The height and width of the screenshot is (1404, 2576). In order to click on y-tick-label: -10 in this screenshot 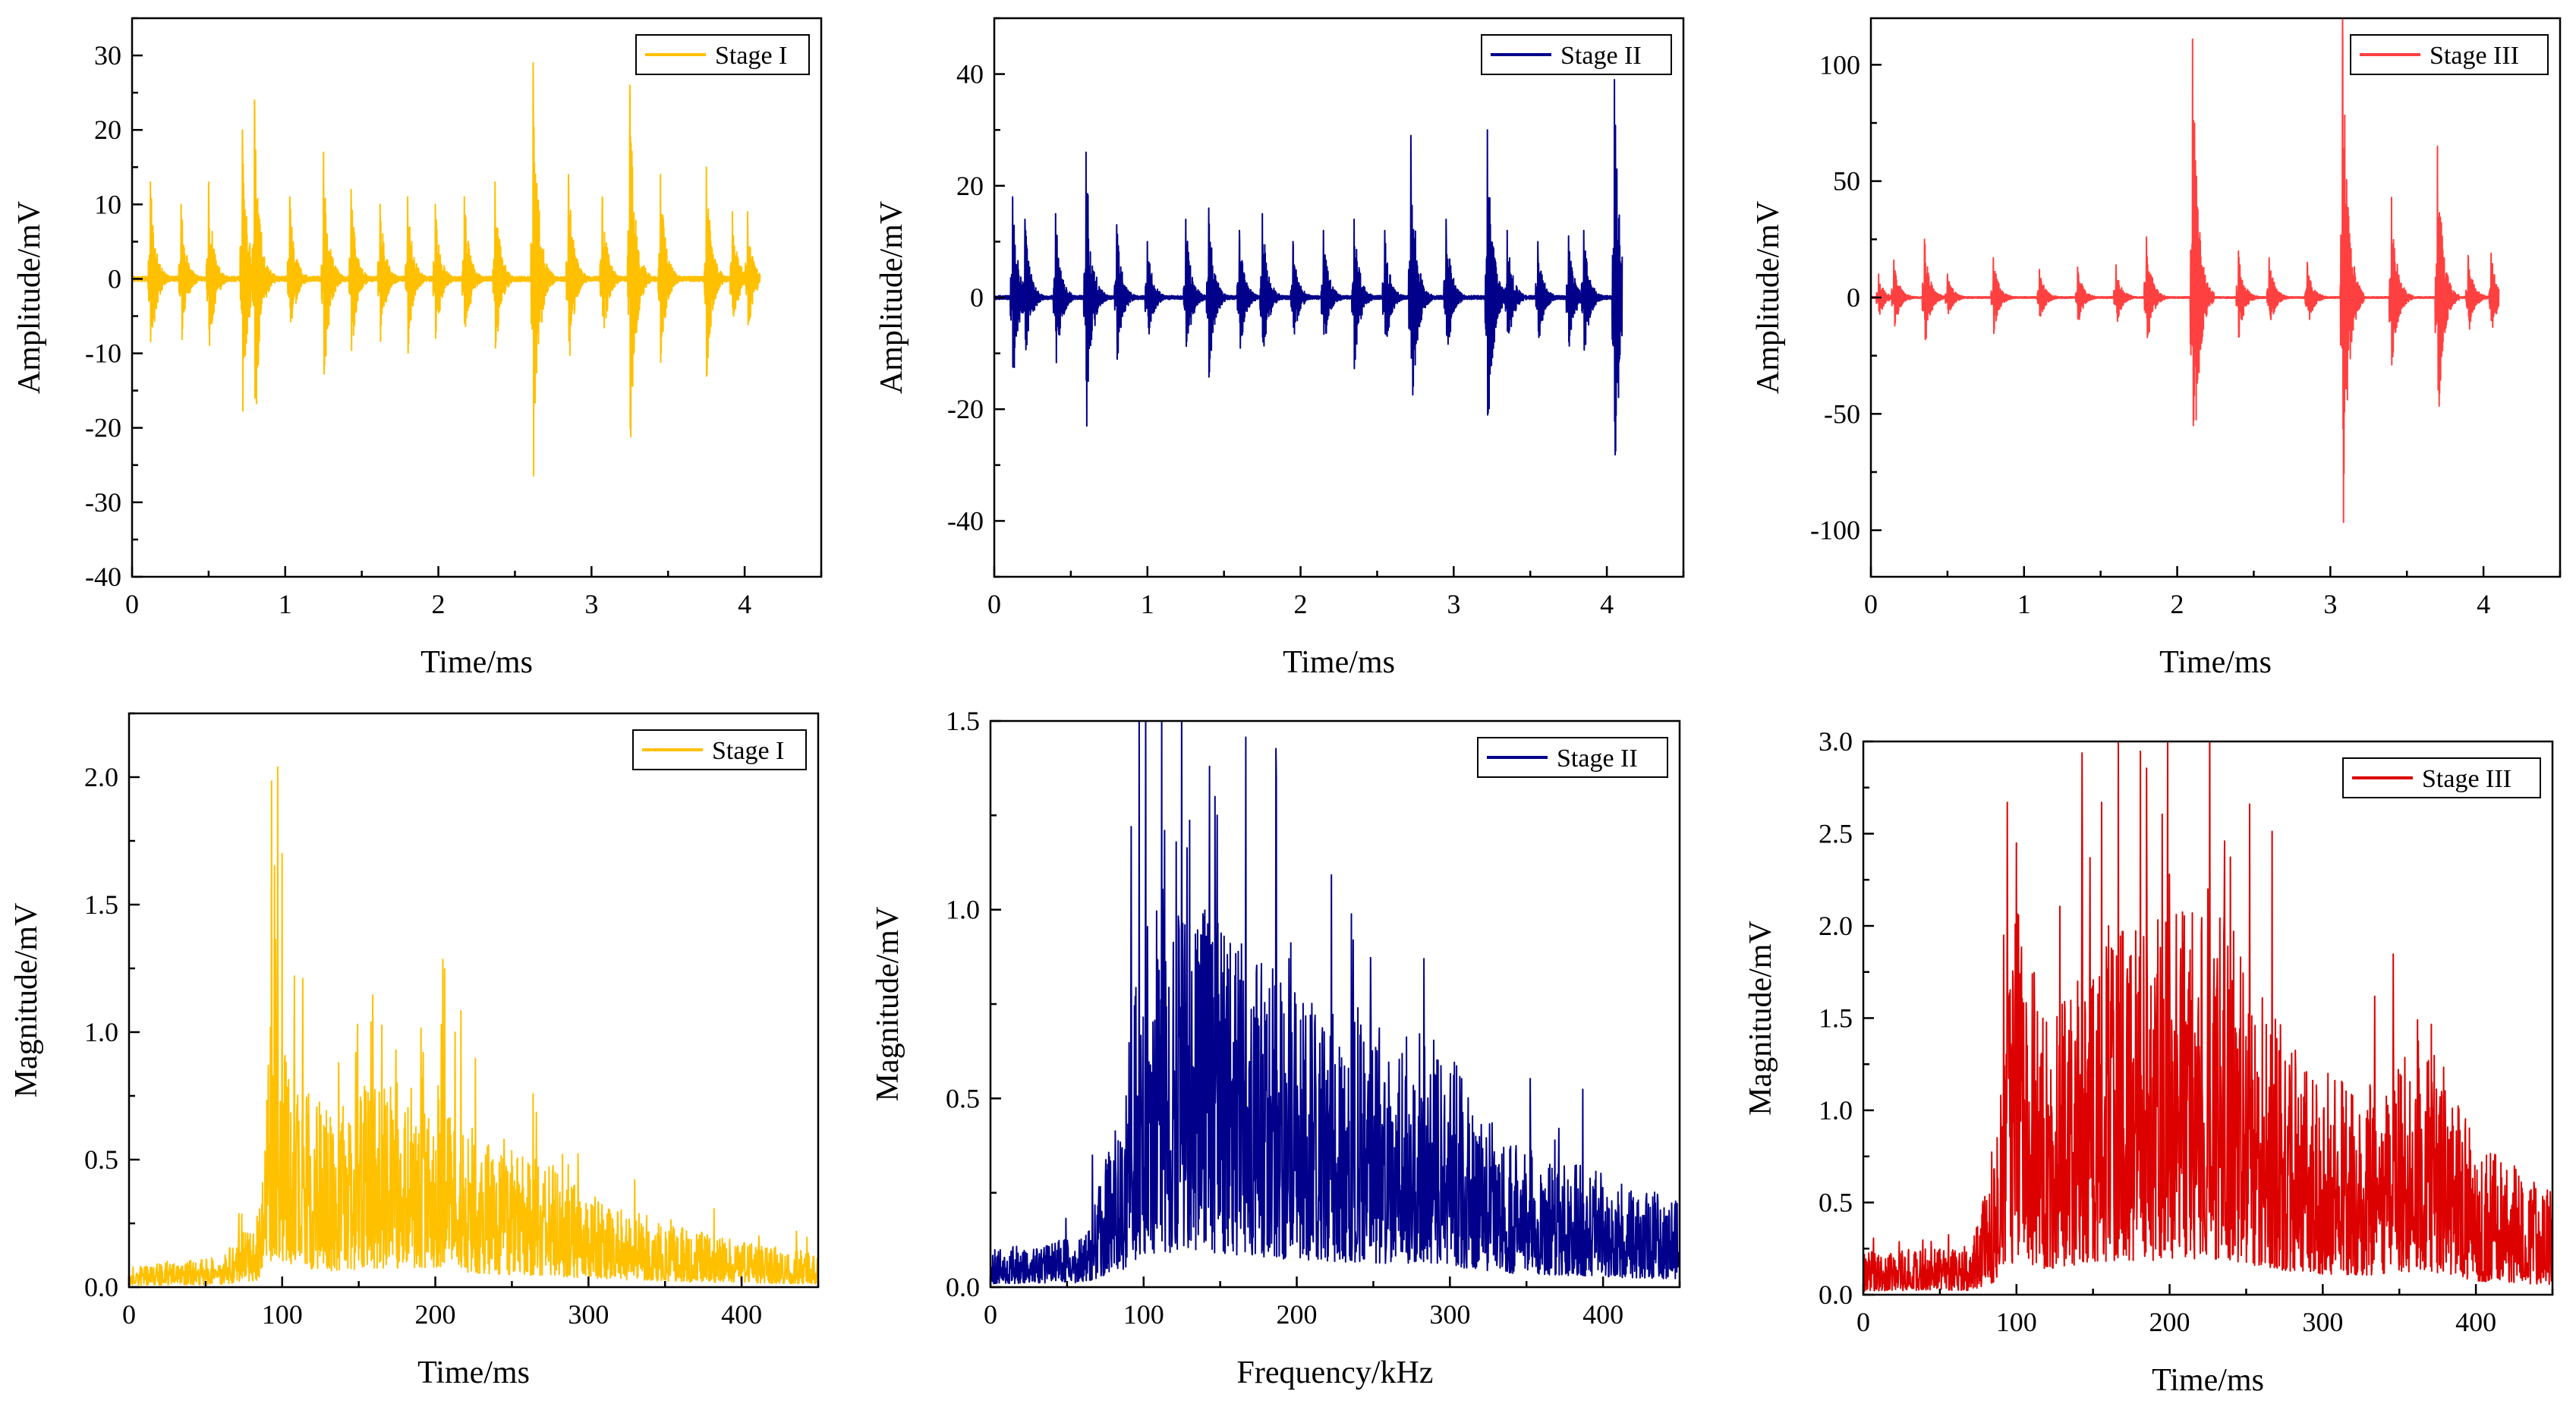, I will do `click(103, 353)`.